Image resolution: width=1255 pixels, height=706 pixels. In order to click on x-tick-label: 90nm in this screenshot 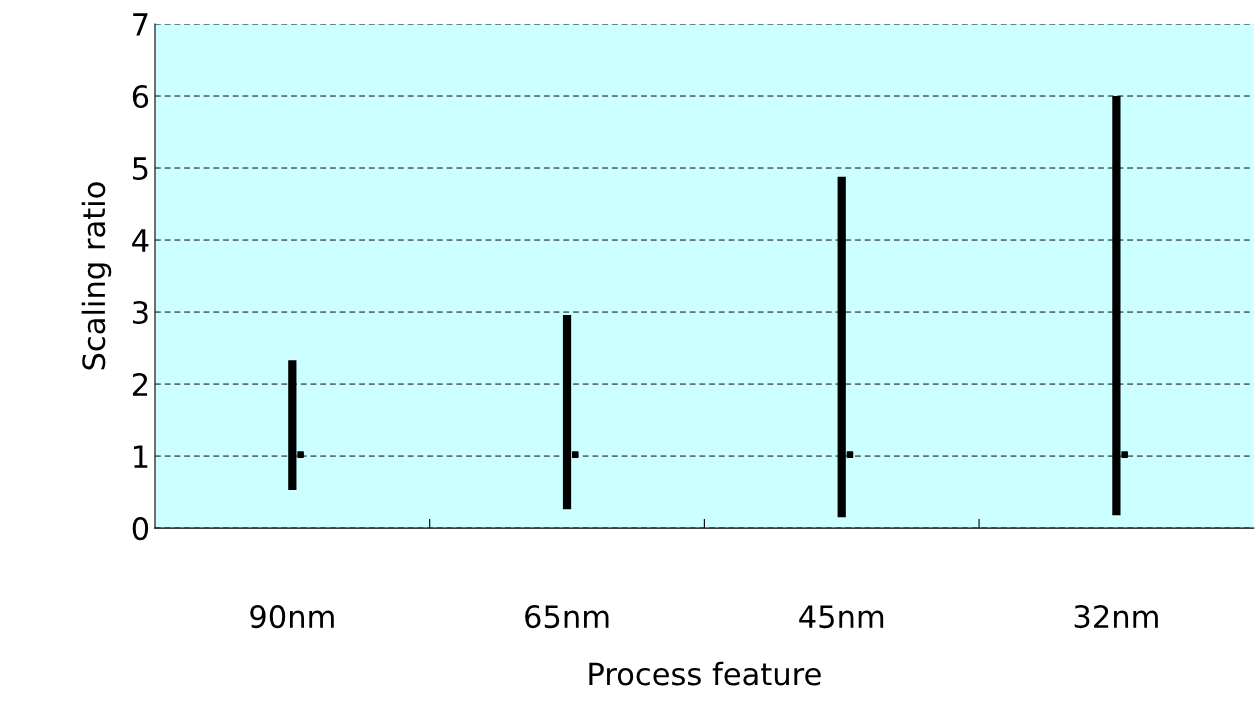, I will do `click(292, 617)`.